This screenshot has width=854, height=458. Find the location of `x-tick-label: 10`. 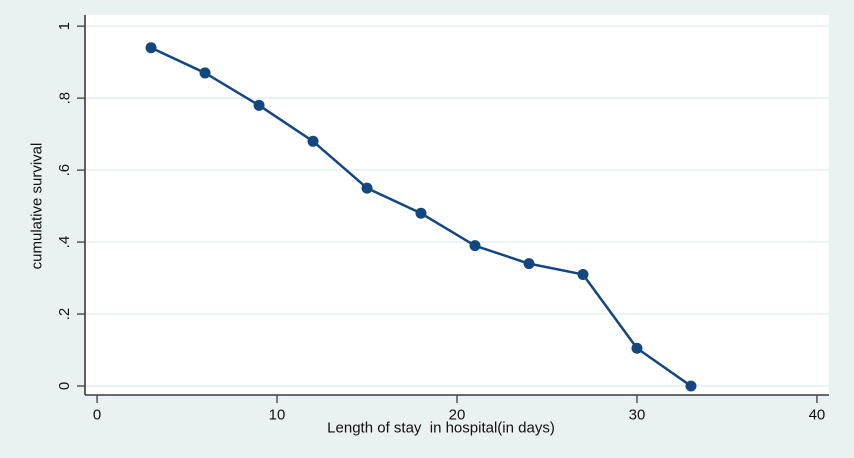

x-tick-label: 10 is located at coordinates (277, 414).